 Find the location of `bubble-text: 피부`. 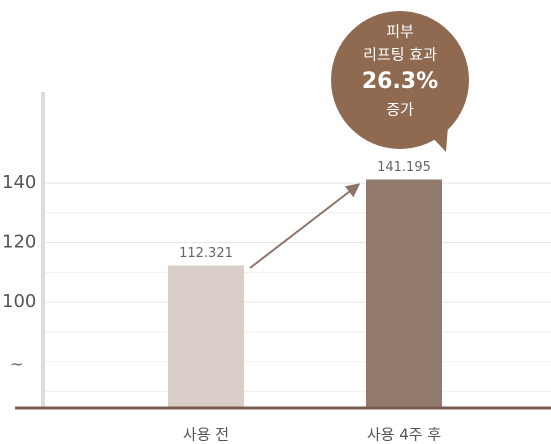

bubble-text: 피부 is located at coordinates (400, 32).